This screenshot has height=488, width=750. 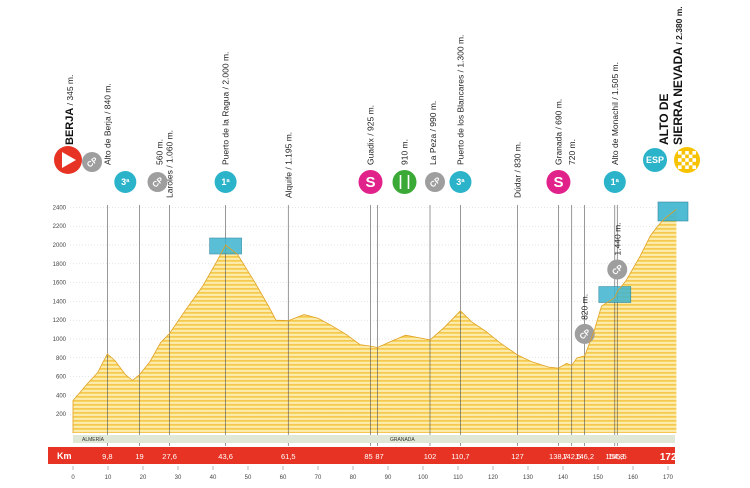 I want to click on label-alquife: Alquife / 1.195 m., so click(x=288, y=165).